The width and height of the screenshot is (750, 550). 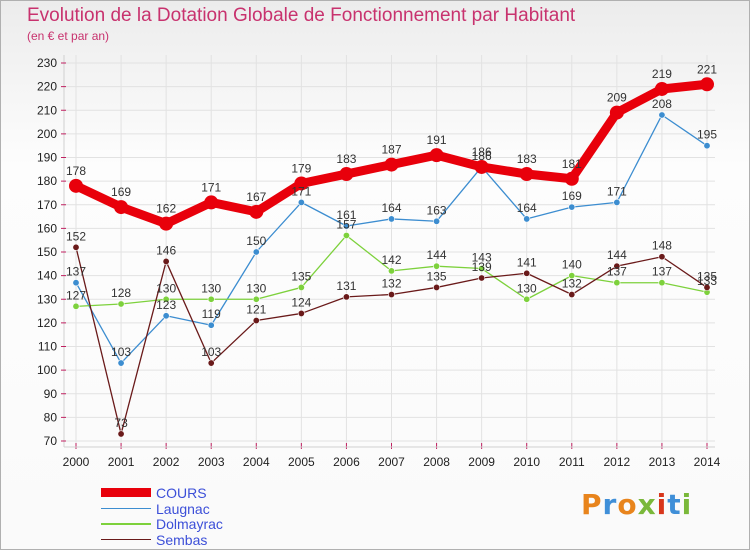 I want to click on data-label-cours: 186, so click(x=482, y=152).